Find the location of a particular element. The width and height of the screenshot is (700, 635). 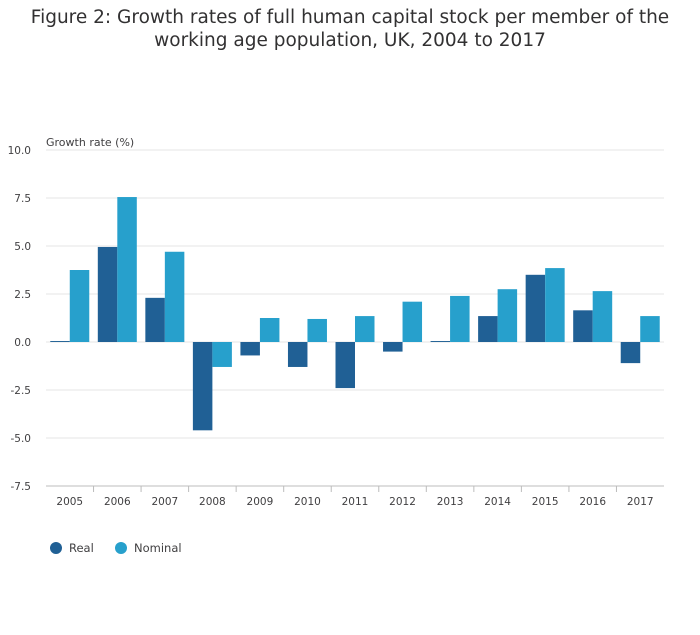

bar-nominal-2007 is located at coordinates (174, 296).